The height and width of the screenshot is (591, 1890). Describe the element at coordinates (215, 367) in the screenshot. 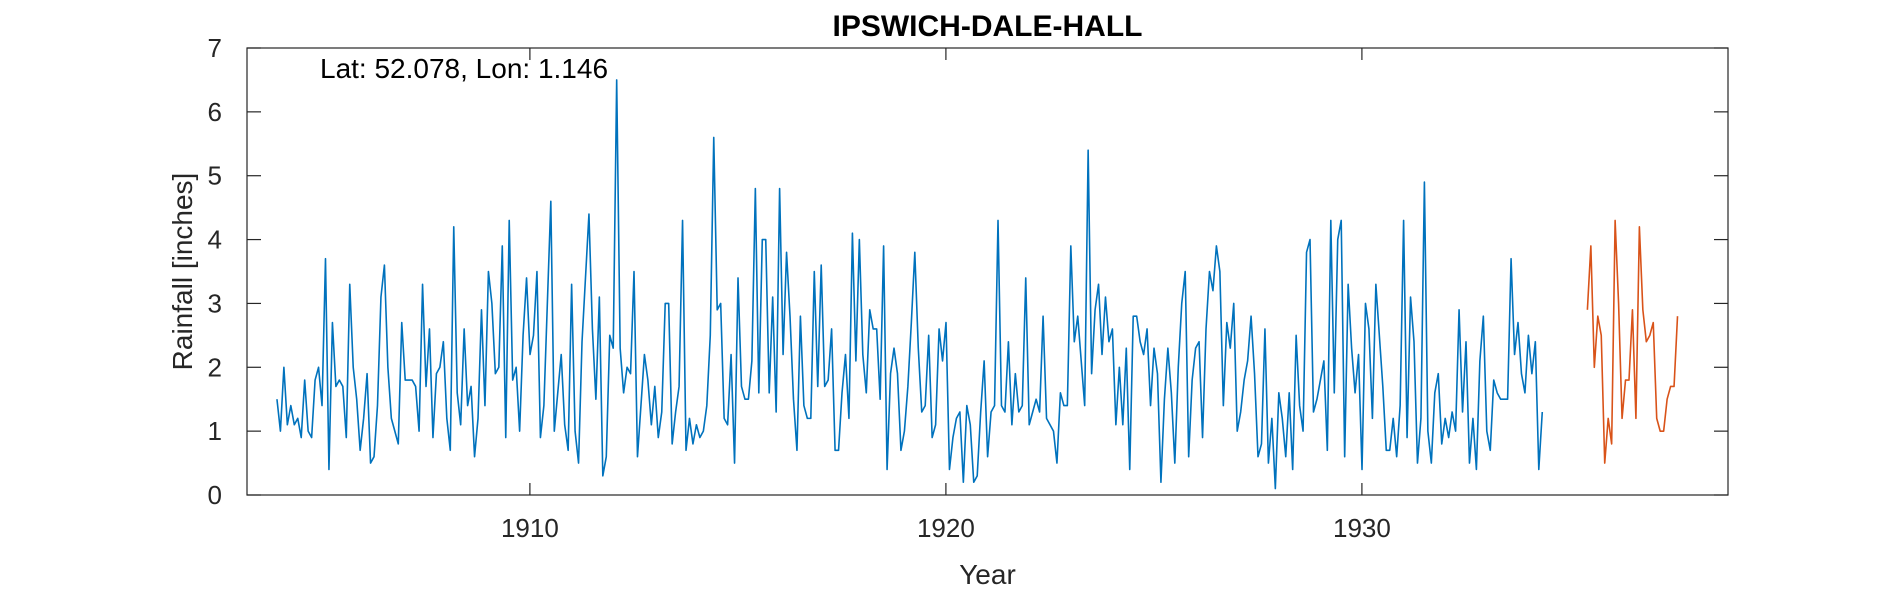

I see `y-tick-label: 2` at that location.